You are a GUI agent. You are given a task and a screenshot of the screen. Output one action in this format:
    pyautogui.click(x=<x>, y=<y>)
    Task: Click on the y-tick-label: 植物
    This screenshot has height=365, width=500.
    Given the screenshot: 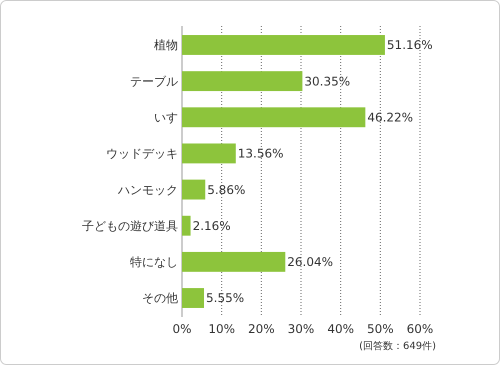 What is the action you would take?
    pyautogui.click(x=166, y=45)
    